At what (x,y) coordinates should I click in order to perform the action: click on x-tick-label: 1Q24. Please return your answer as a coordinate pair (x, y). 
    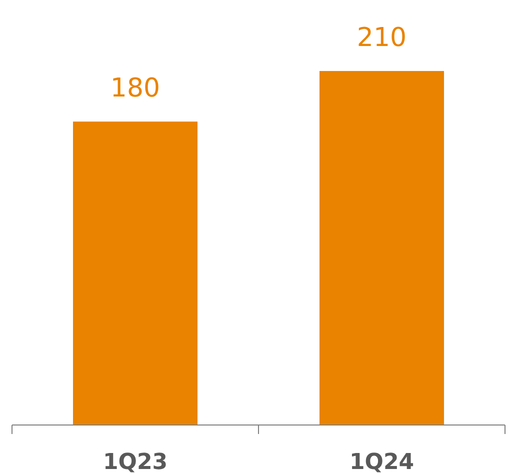
    Looking at the image, I should click on (381, 462).